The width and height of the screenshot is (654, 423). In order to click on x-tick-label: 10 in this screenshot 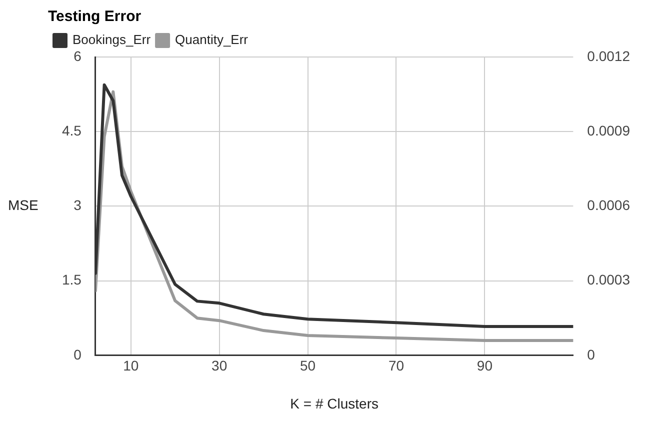, I will do `click(131, 366)`.